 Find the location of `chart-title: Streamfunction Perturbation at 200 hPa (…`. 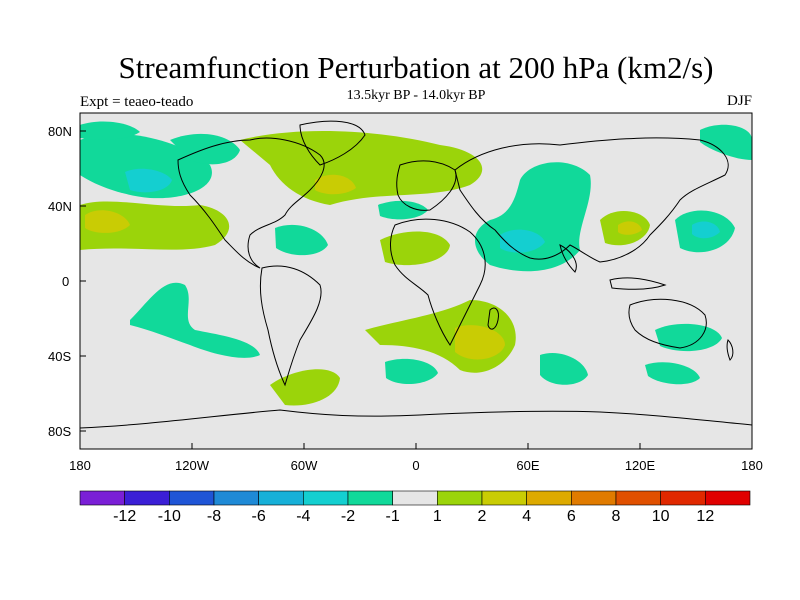

chart-title: Streamfunction Perturbation at 200 hPa (… is located at coordinates (416, 67).